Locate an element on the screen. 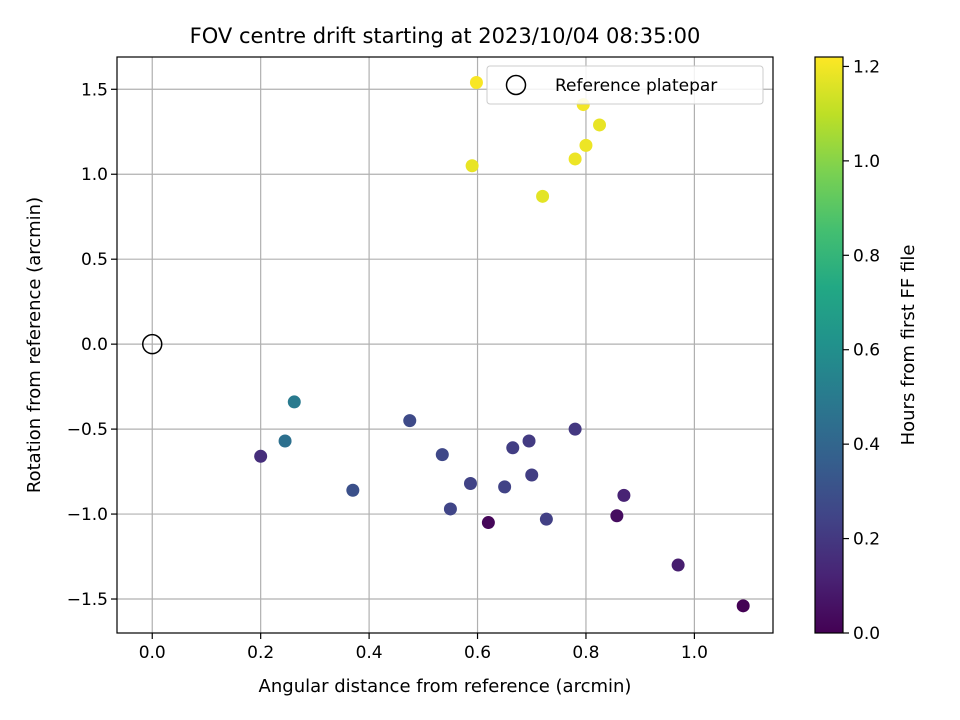  x-axis: 0.0 0.2 0.4 0.6 0.8 1.0 is located at coordinates (423, 648).